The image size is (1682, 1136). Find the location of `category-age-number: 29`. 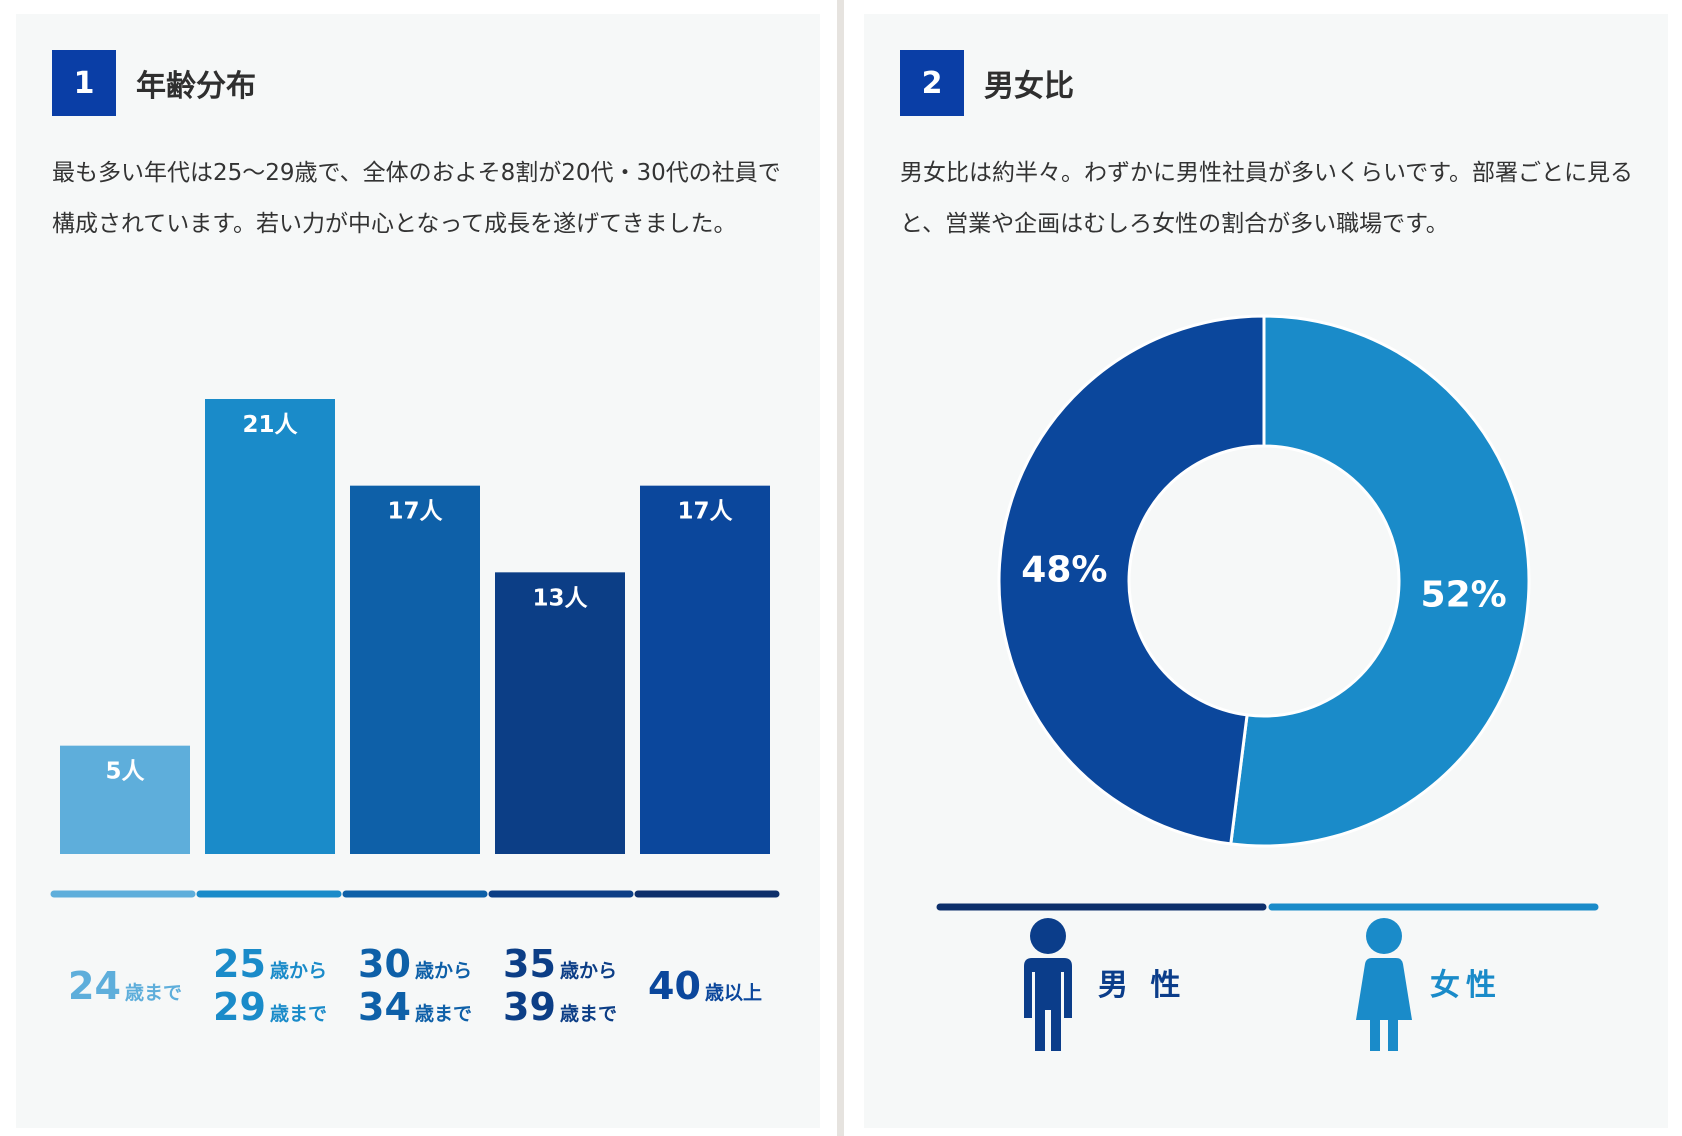

category-age-number: 29 is located at coordinates (239, 1007).